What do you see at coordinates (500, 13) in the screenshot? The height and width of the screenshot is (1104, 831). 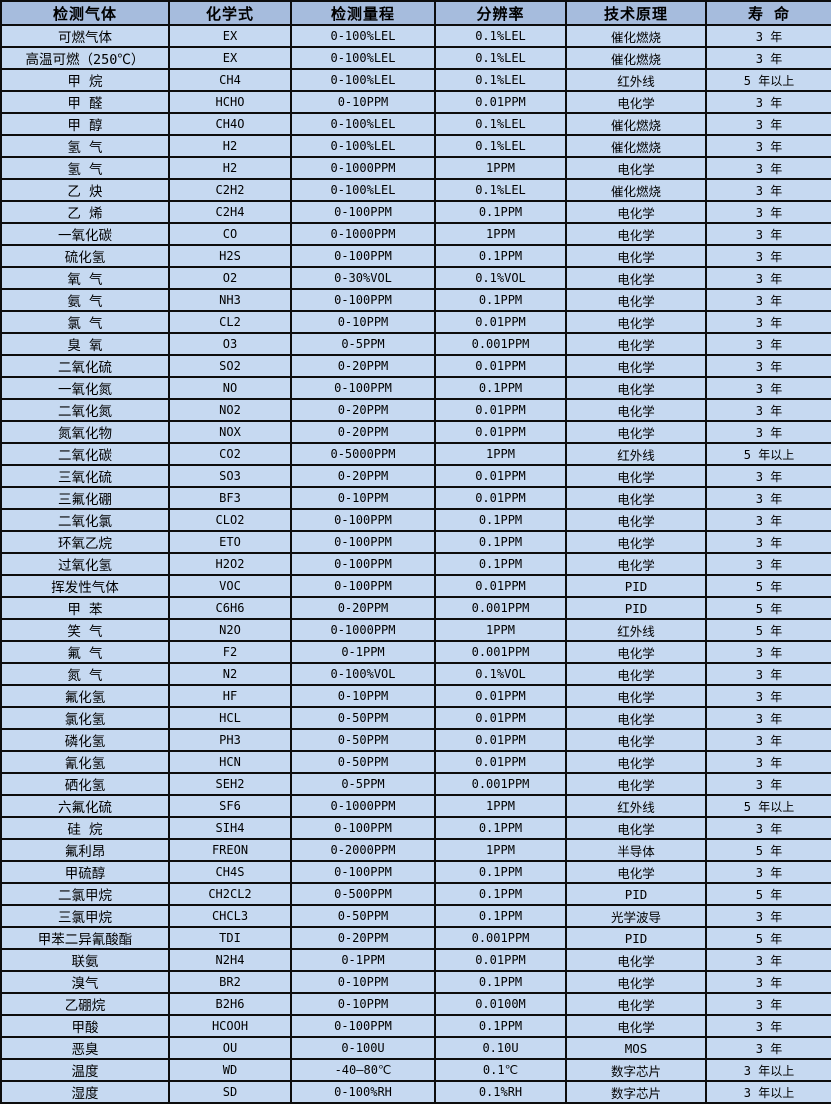 I see `column-header-resolution: 分辨率` at bounding box center [500, 13].